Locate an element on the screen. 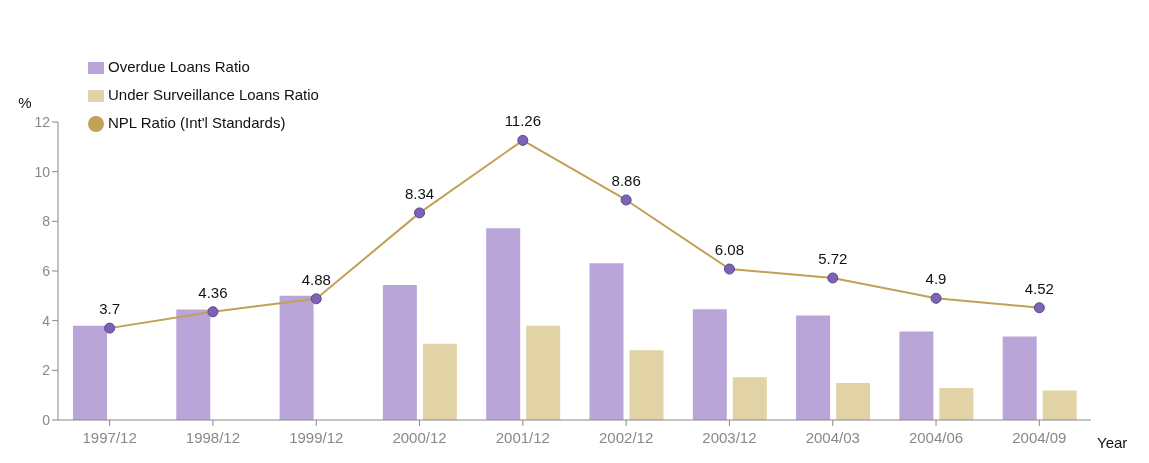  legend-label: Overdue Loans Ratio is located at coordinates (179, 66).